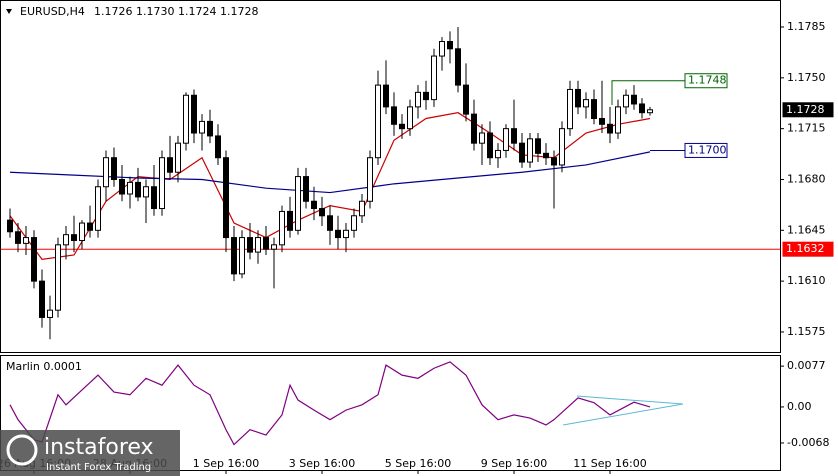 The height and width of the screenshot is (476, 838). What do you see at coordinates (806, 365) in the screenshot?
I see `y-tick-label: 0.0077` at bounding box center [806, 365].